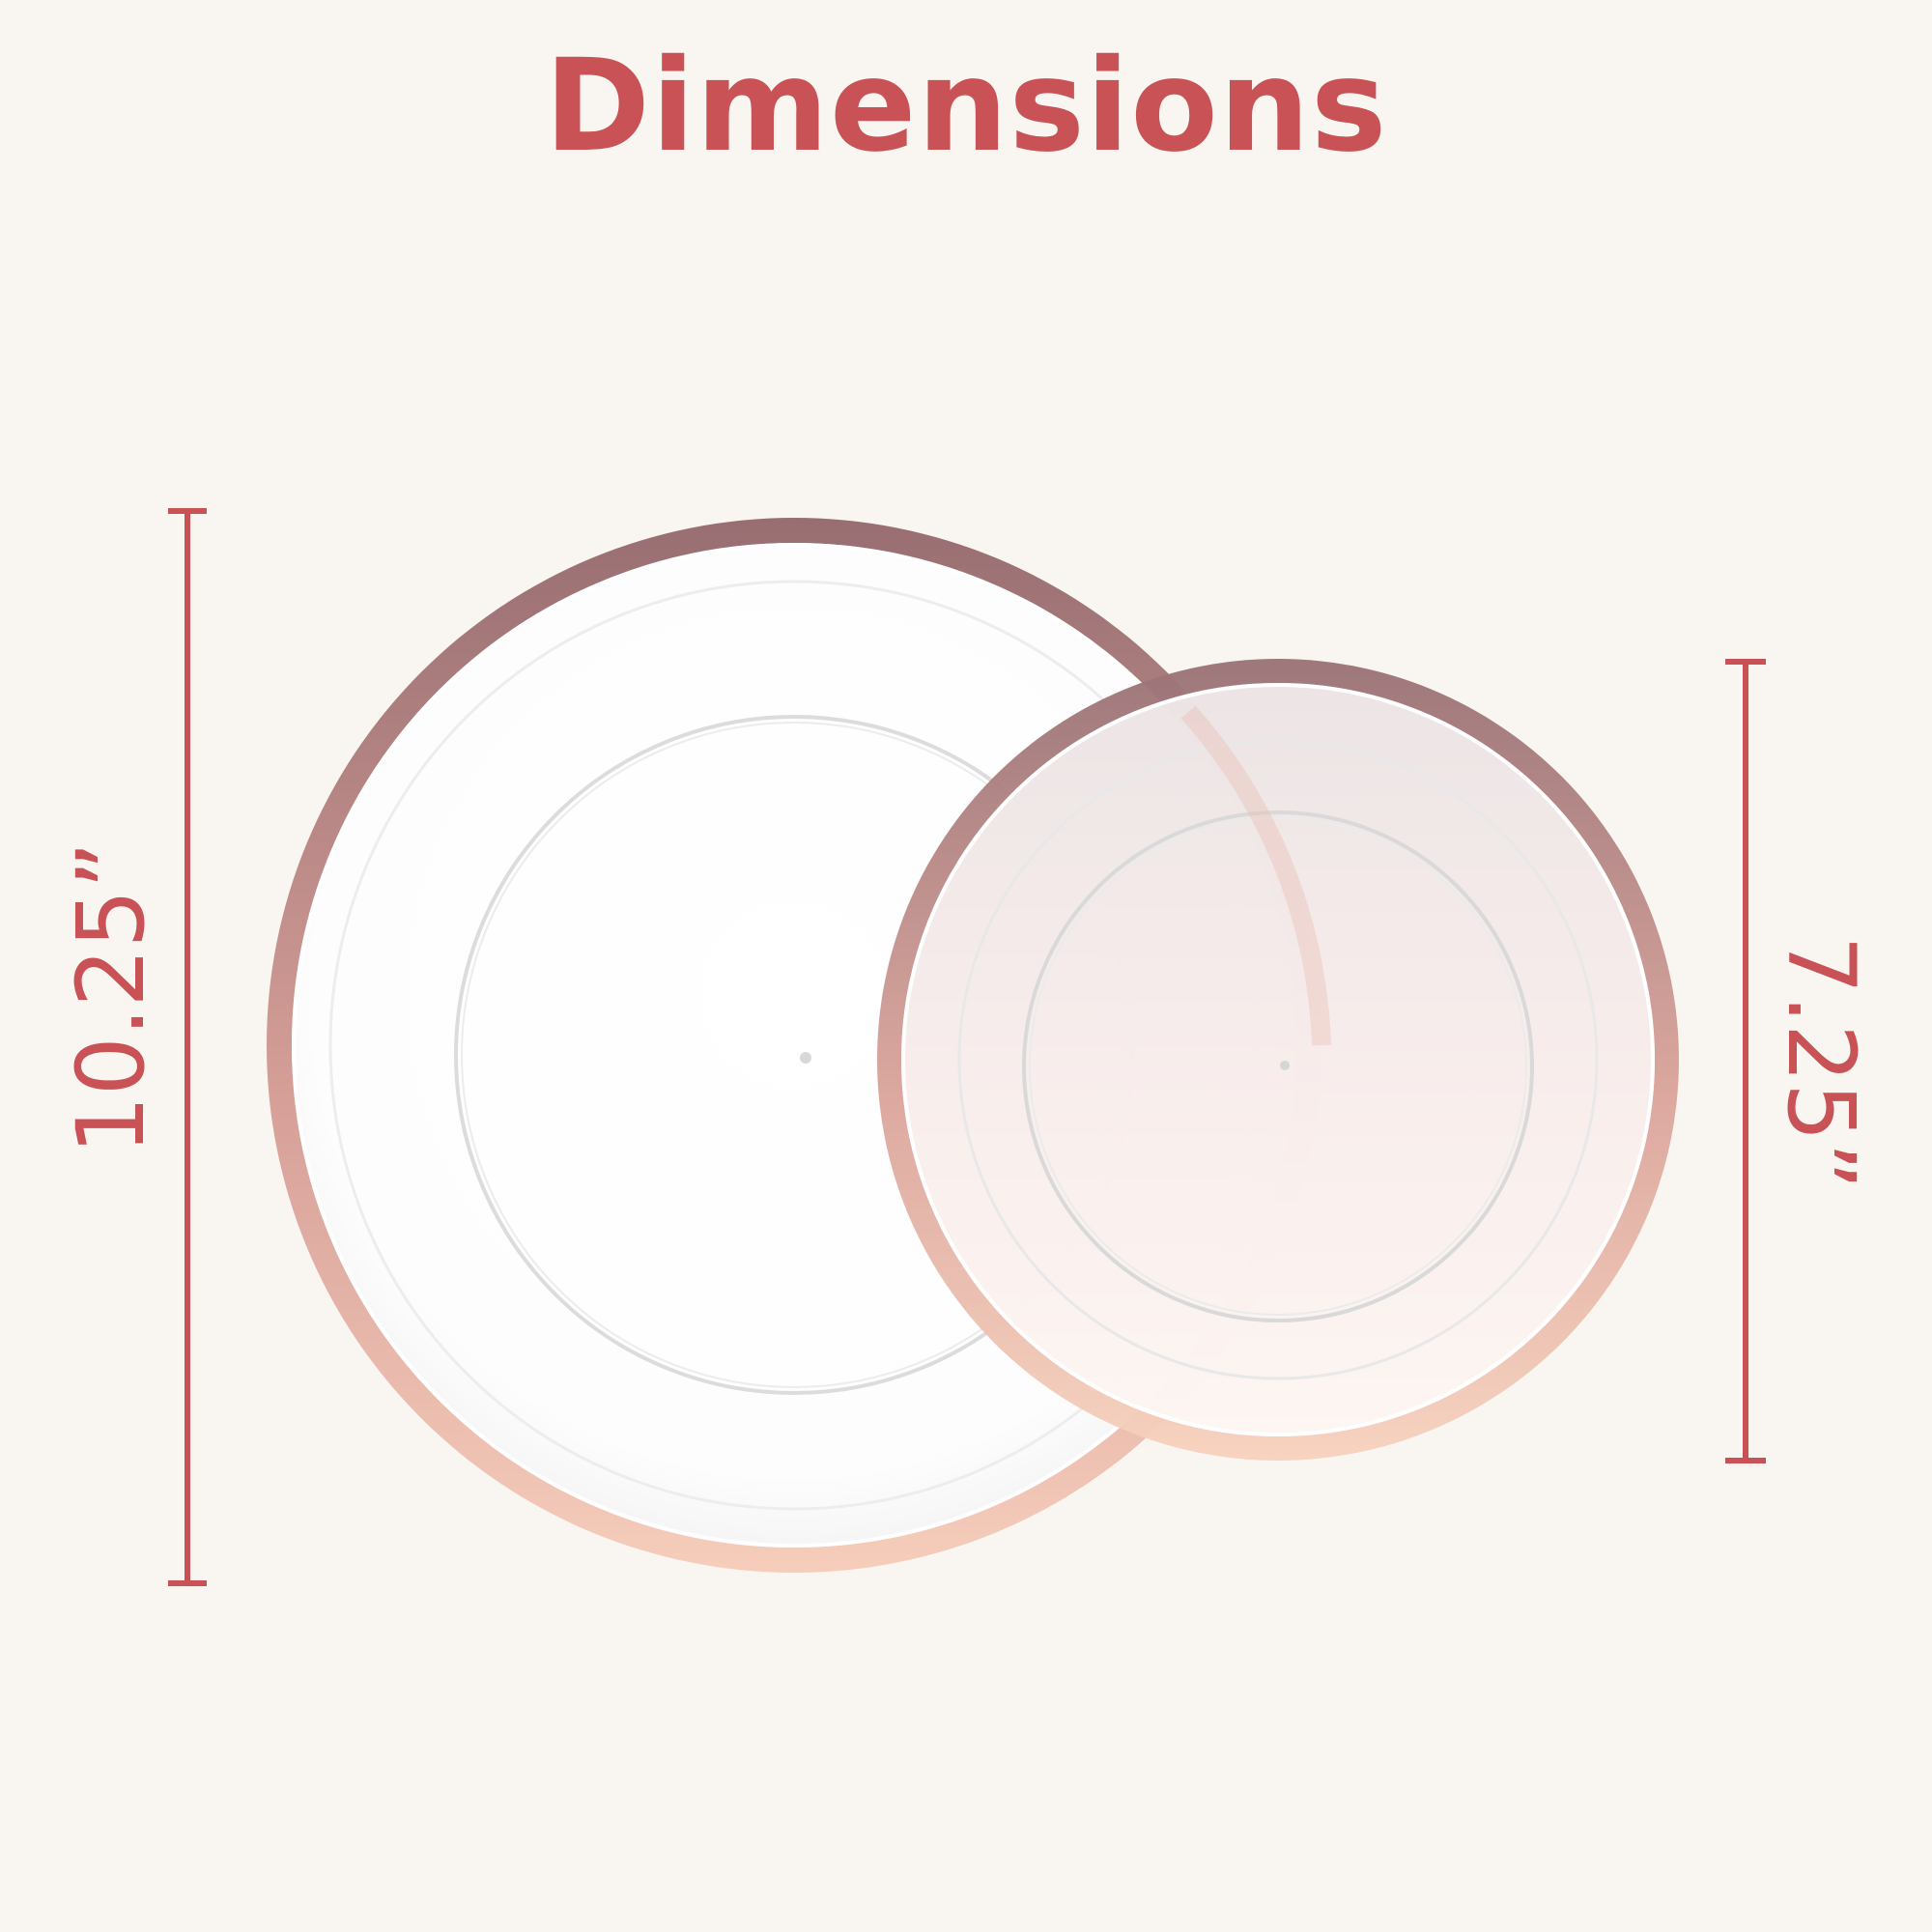  I want to click on page-title: Dimensions, so click(966, 106).